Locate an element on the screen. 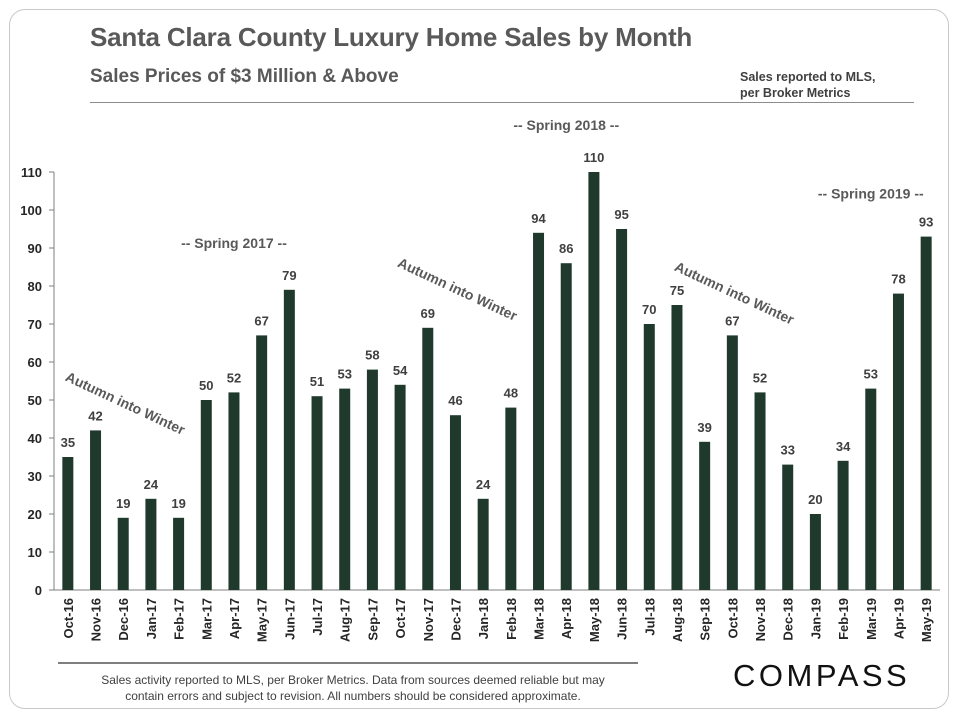 This screenshot has width=960, height=720. x-tick-label: Jul-18 is located at coordinates (649, 617).